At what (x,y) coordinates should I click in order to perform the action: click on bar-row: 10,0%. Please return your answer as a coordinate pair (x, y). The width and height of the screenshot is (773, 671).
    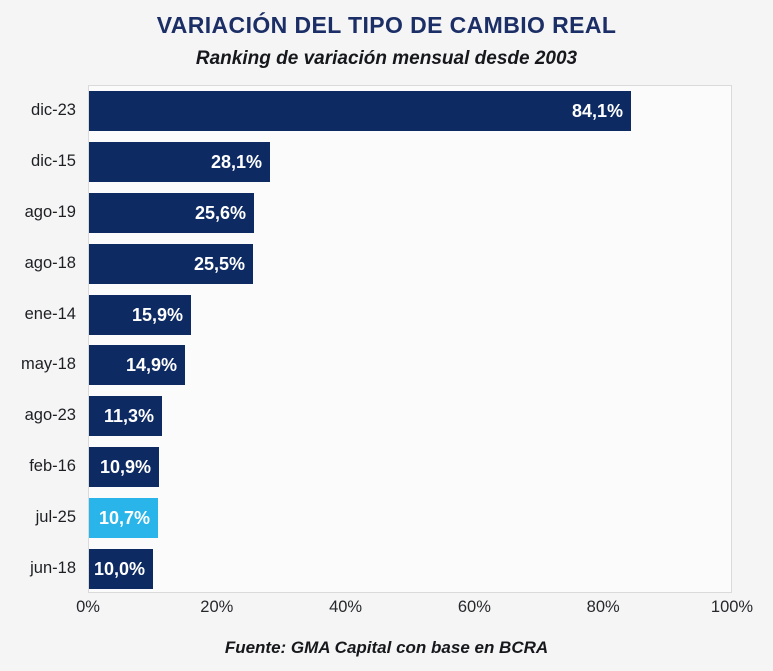
    Looking at the image, I should click on (410, 569).